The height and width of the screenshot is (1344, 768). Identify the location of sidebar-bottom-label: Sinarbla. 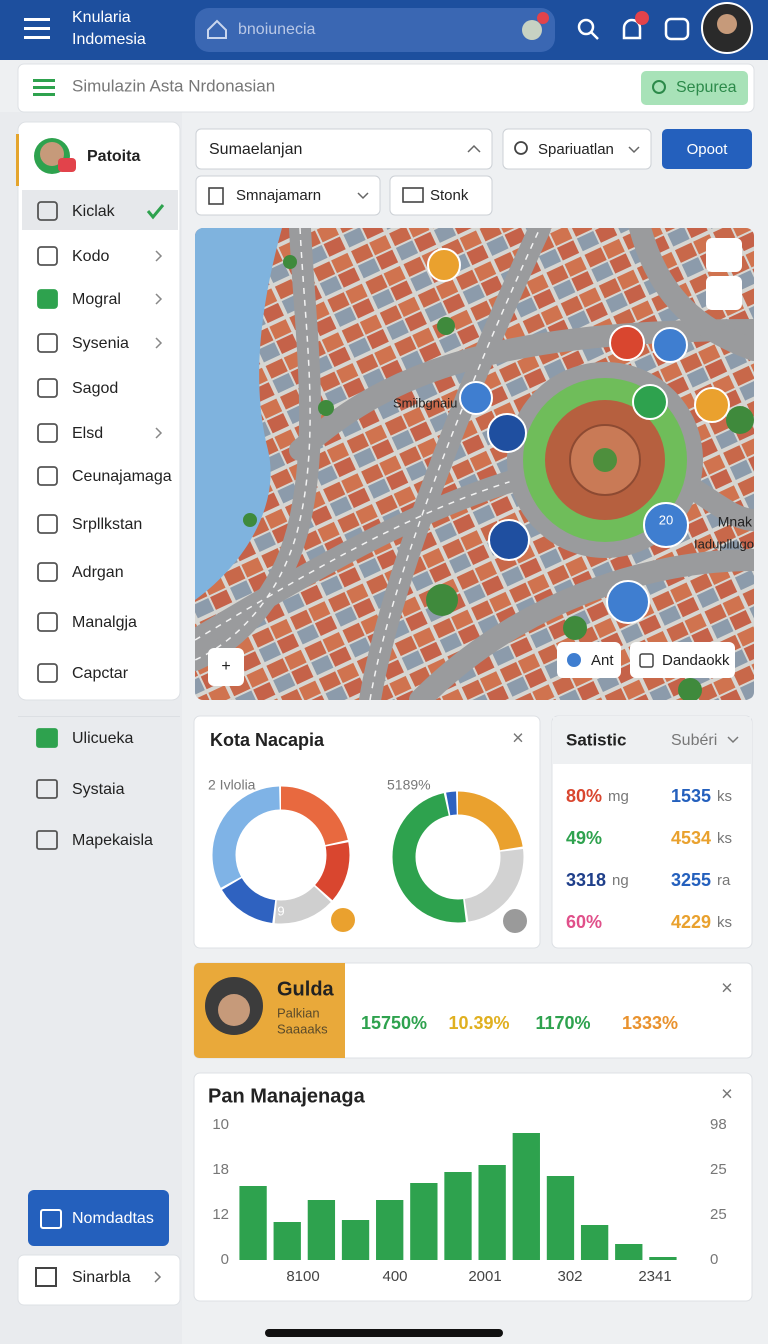
(101, 1277).